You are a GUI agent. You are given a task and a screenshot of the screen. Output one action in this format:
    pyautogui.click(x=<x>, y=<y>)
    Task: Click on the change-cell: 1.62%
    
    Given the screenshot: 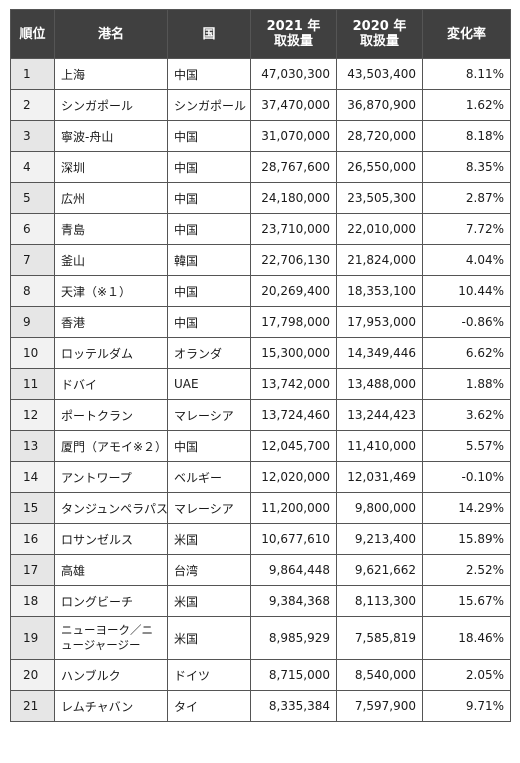 What is the action you would take?
    pyautogui.click(x=466, y=105)
    